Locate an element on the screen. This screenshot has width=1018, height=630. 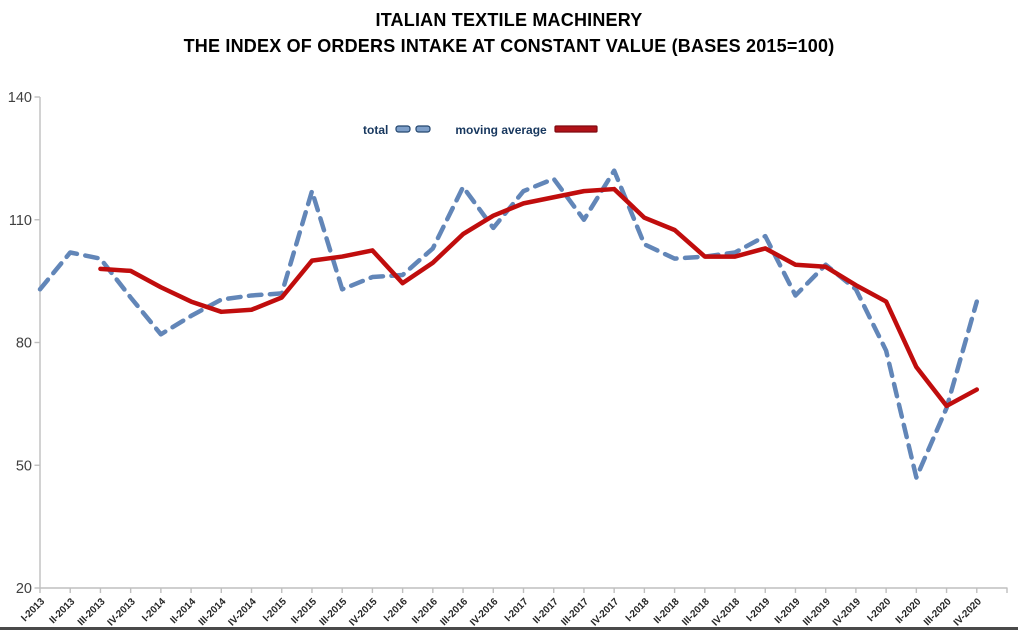
x-tick-label-IV-2015: IV-2015 is located at coordinates (363, 612).